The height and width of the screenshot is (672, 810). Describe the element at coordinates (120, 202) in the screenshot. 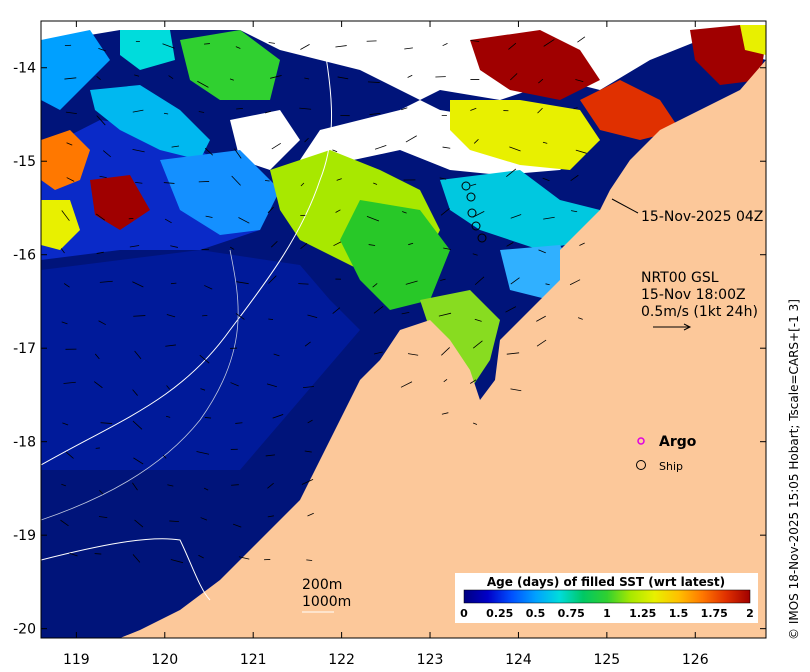

I see `sst-patch-darkred-west` at that location.